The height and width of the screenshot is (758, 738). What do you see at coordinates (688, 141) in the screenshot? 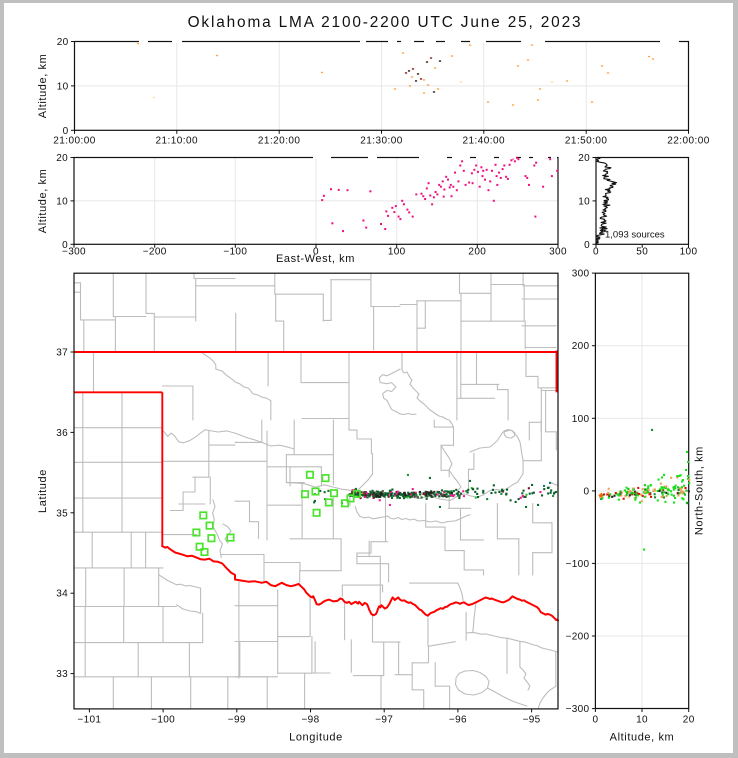
I see `svg-text: 22:00:00` at bounding box center [688, 141].